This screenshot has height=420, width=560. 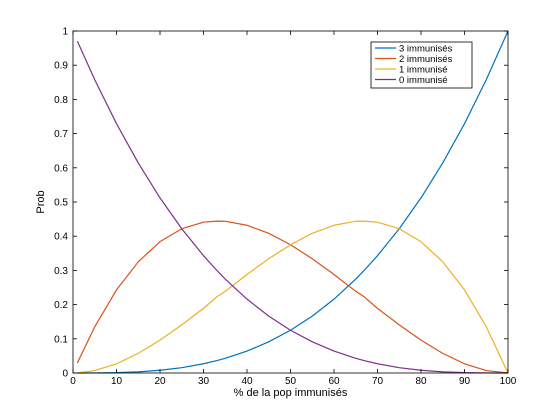 I want to click on x-tick-label: 100, so click(x=508, y=381).